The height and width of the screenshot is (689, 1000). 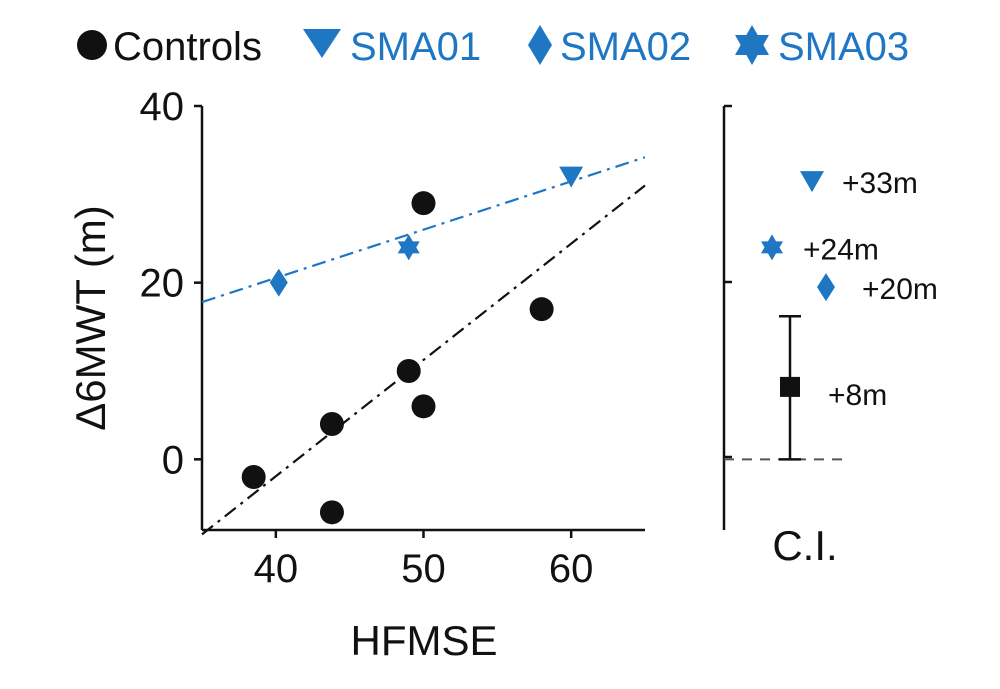 I want to click on legend: Controls SMA01 SMA02 SMA03, so click(x=493, y=47).